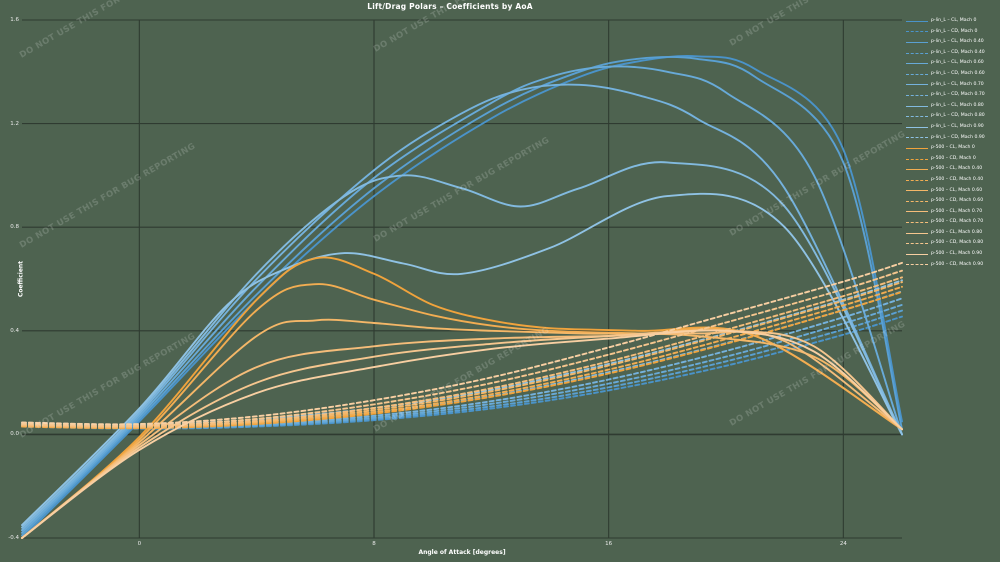  I want to click on legend-item: p-500 – CD, Mach 0.60, so click(953, 201).